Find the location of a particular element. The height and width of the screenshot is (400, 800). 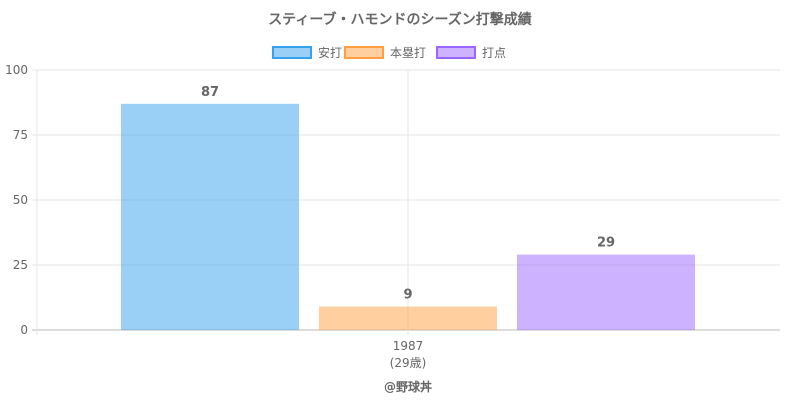

legend: 安打 本塁打 打点 is located at coordinates (389, 52).